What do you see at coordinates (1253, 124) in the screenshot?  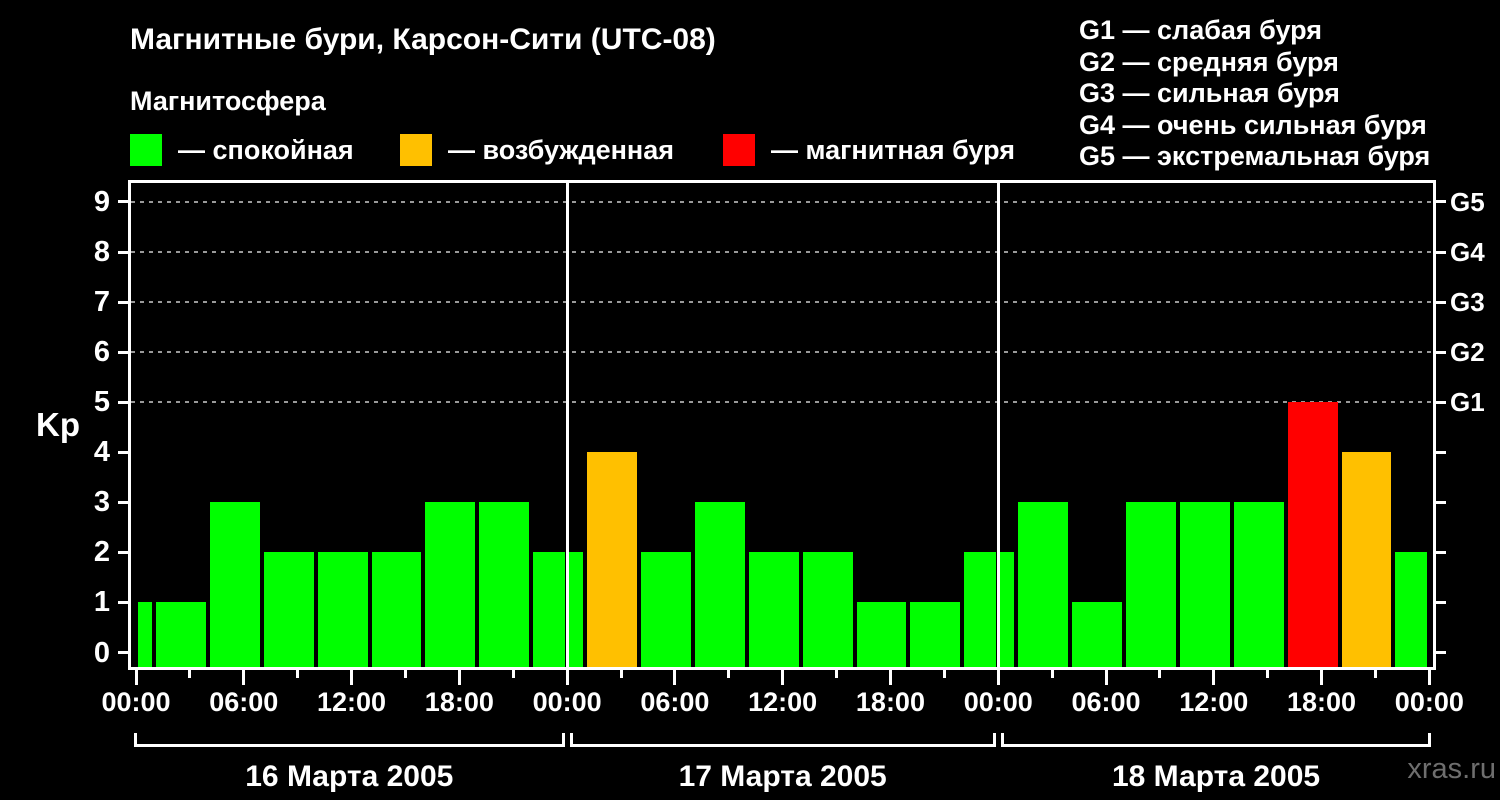 I see `g-legend-line-g4: G4 — очень сильная буря` at bounding box center [1253, 124].